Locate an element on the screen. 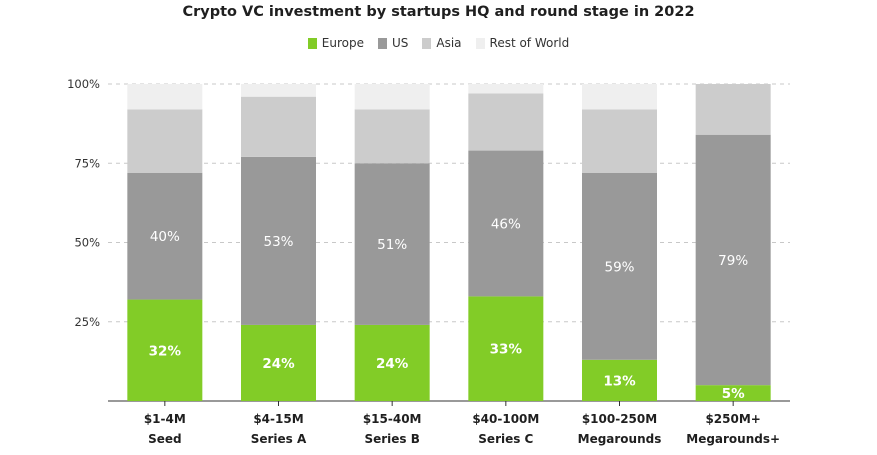 This screenshot has width=877, height=455. data-label-europe-5: 5% is located at coordinates (733, 394).